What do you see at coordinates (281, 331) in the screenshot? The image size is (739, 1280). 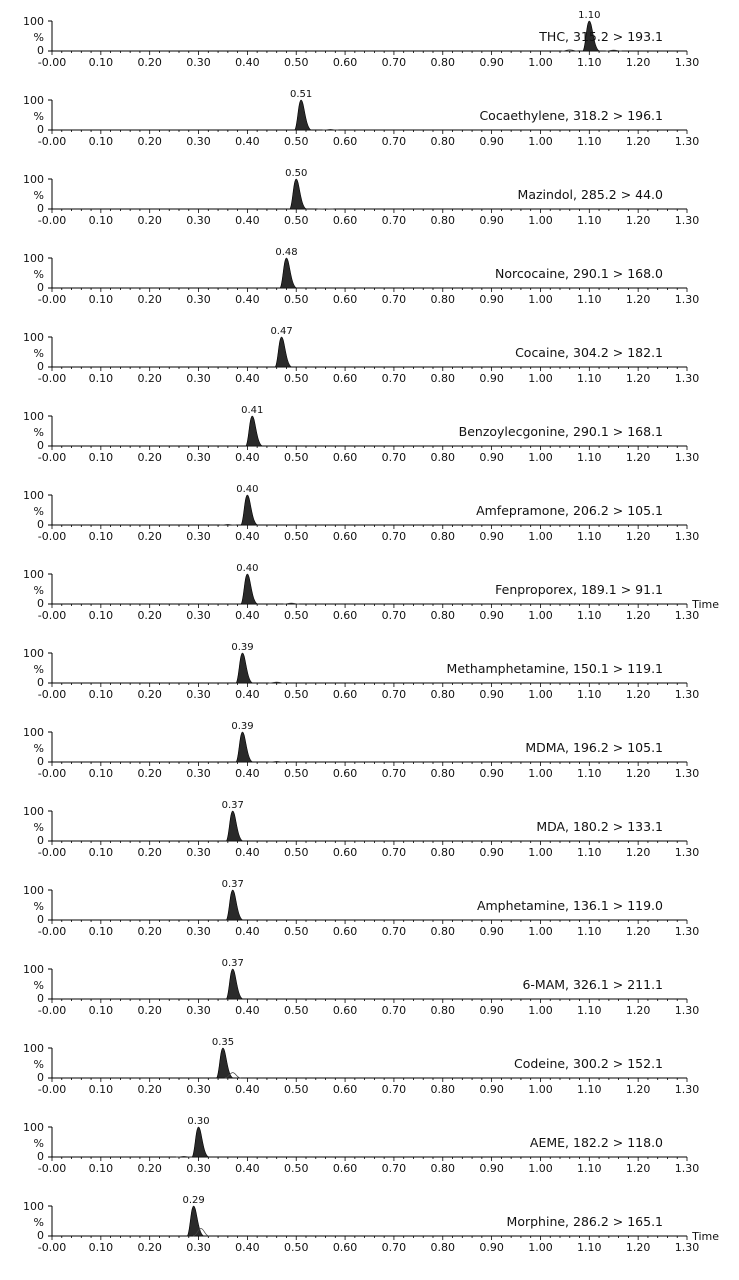 I see `peak-label: 0.47` at bounding box center [281, 331].